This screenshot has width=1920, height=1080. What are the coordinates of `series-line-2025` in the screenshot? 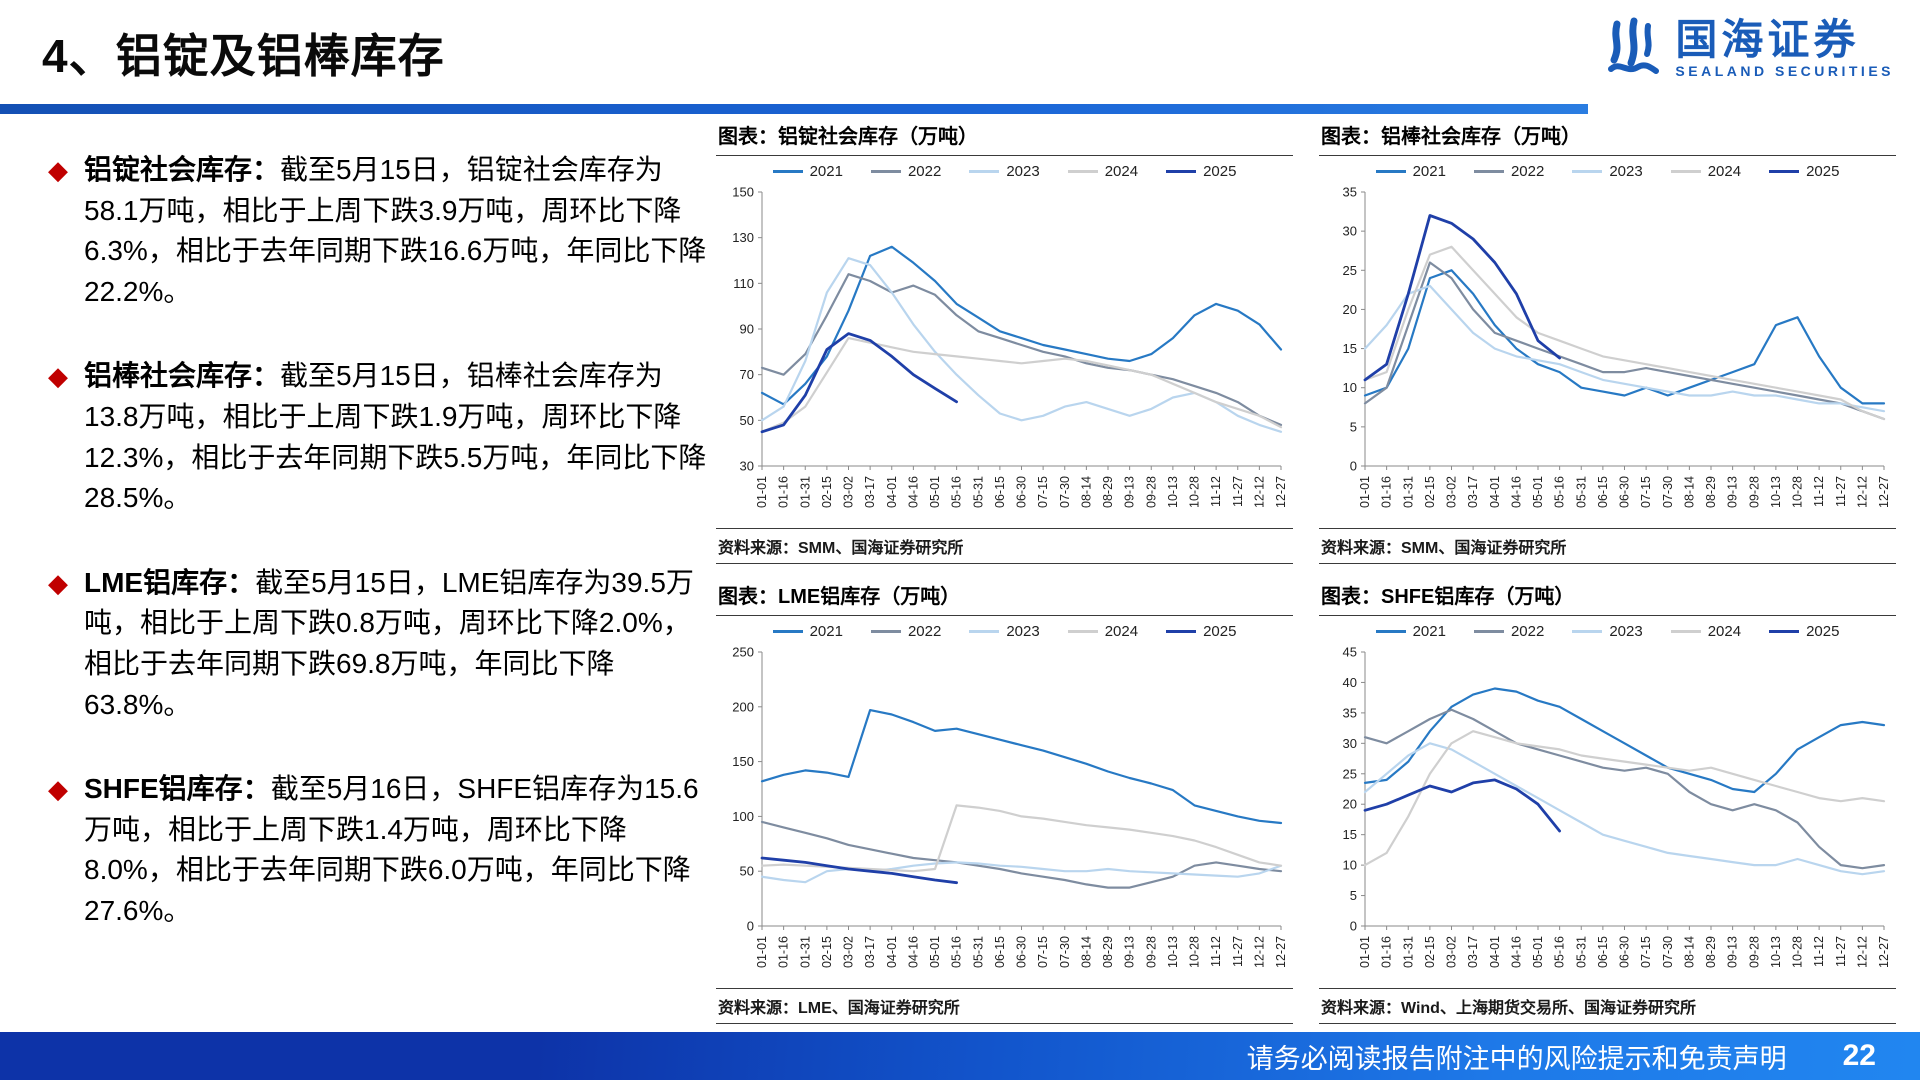 It's located at (1462, 805).